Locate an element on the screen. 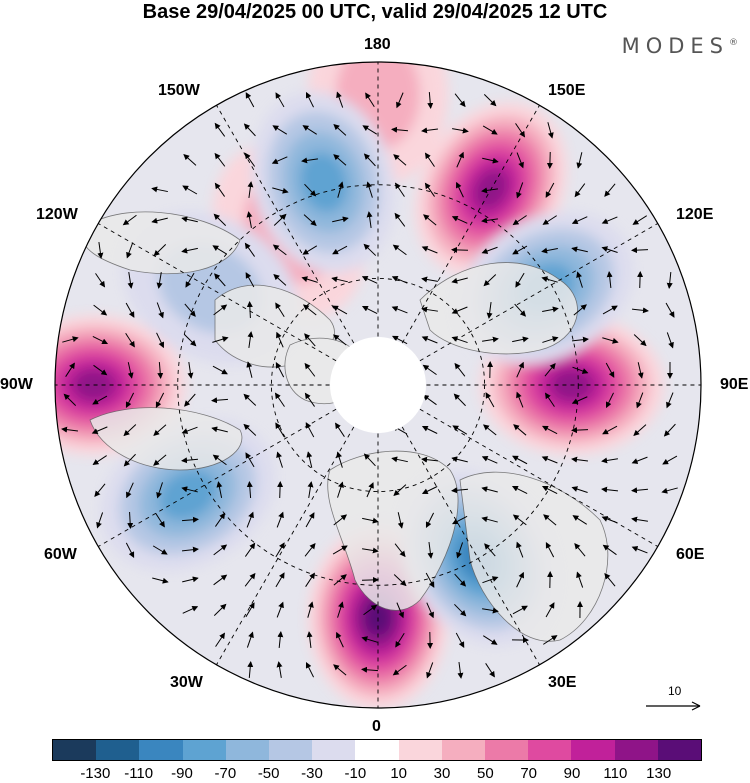 This screenshot has height=783, width=750. anomaly-contour is located at coordinates (323, 182).